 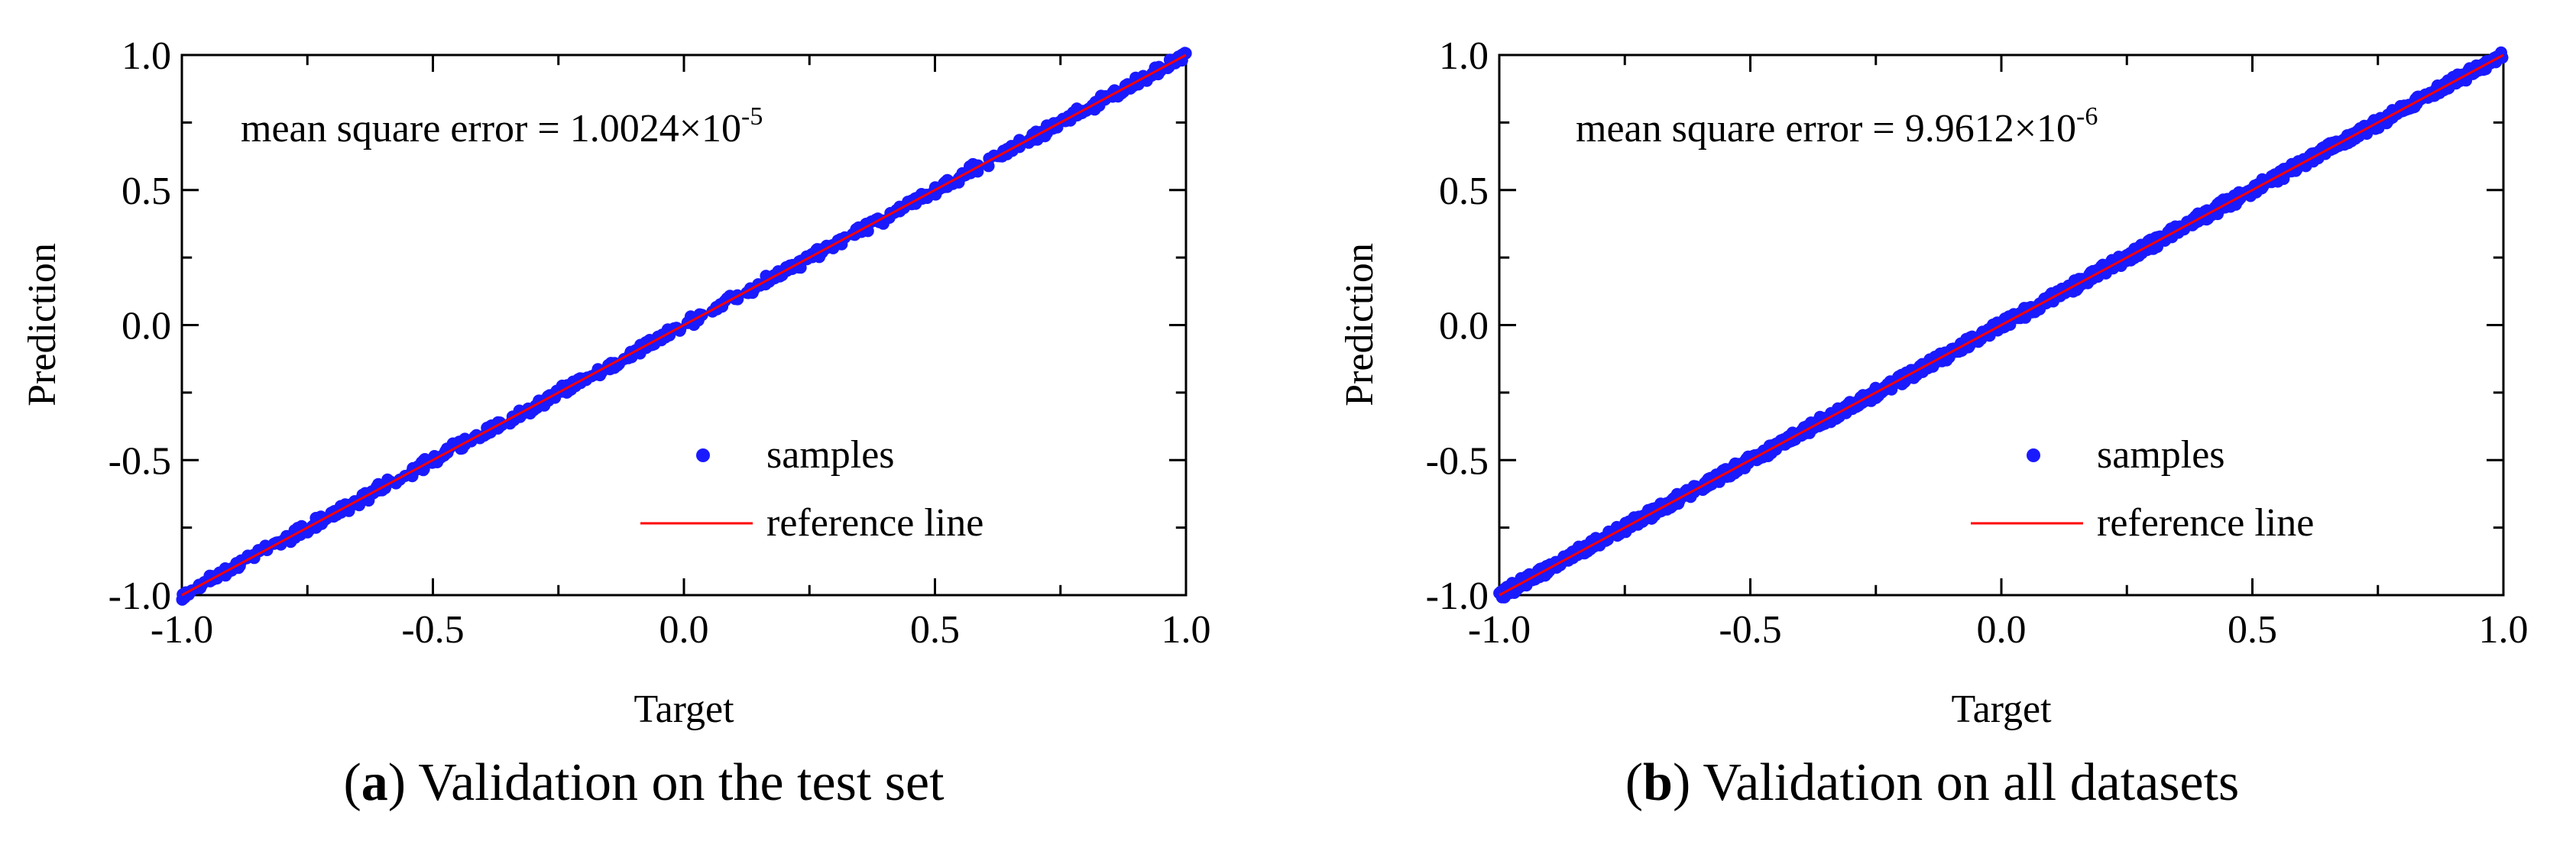 I want to click on caption-a: (a) Validation on the test set, so click(x=644, y=782).